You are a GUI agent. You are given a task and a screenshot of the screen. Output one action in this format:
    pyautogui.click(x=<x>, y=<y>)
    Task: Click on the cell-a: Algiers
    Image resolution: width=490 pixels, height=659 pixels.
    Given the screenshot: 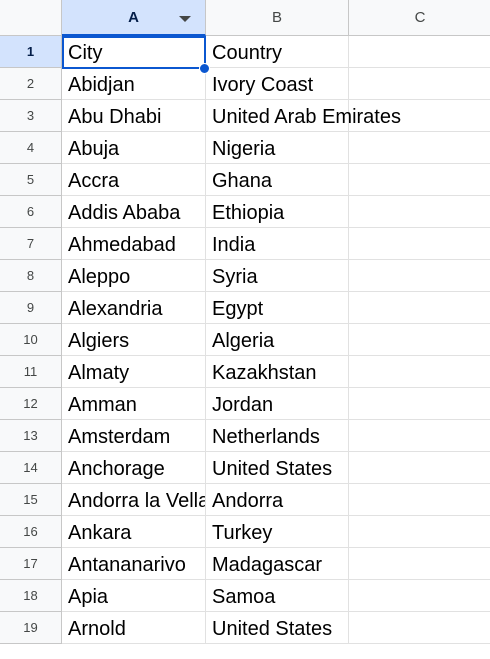 What is the action you would take?
    pyautogui.click(x=134, y=340)
    